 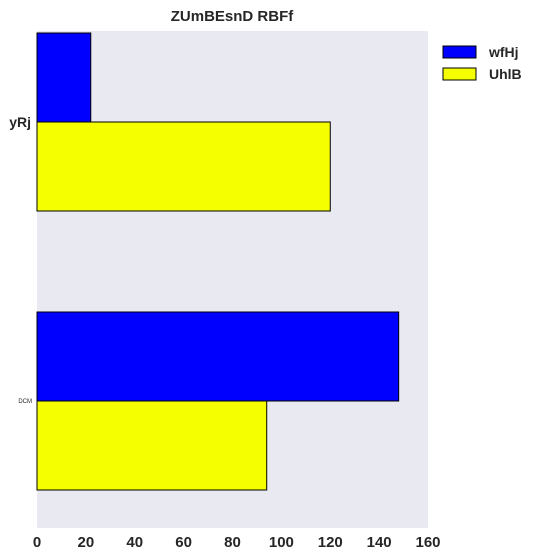 I want to click on chart-title: ZUmBEsnD RBFf, so click(x=233, y=16).